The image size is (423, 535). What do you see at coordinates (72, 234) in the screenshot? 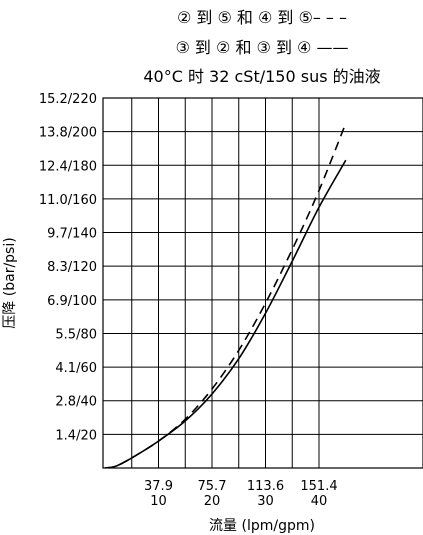
I see `y-tick-label: 9.7/140` at bounding box center [72, 234].